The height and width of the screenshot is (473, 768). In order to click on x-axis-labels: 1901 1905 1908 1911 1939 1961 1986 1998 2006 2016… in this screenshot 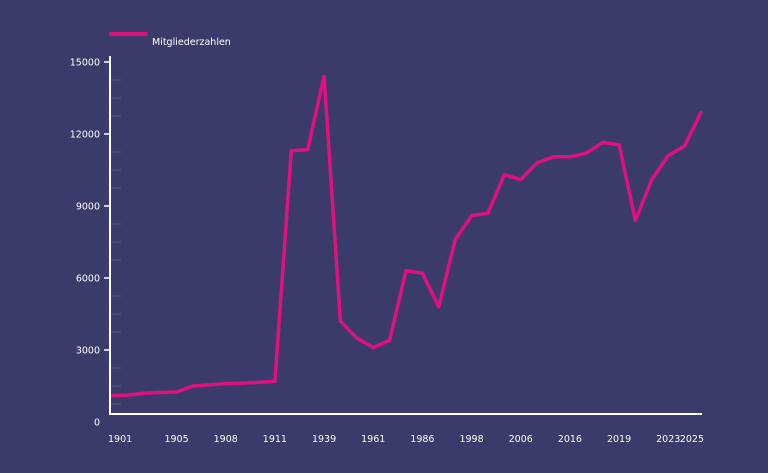, I will do `click(406, 439)`.